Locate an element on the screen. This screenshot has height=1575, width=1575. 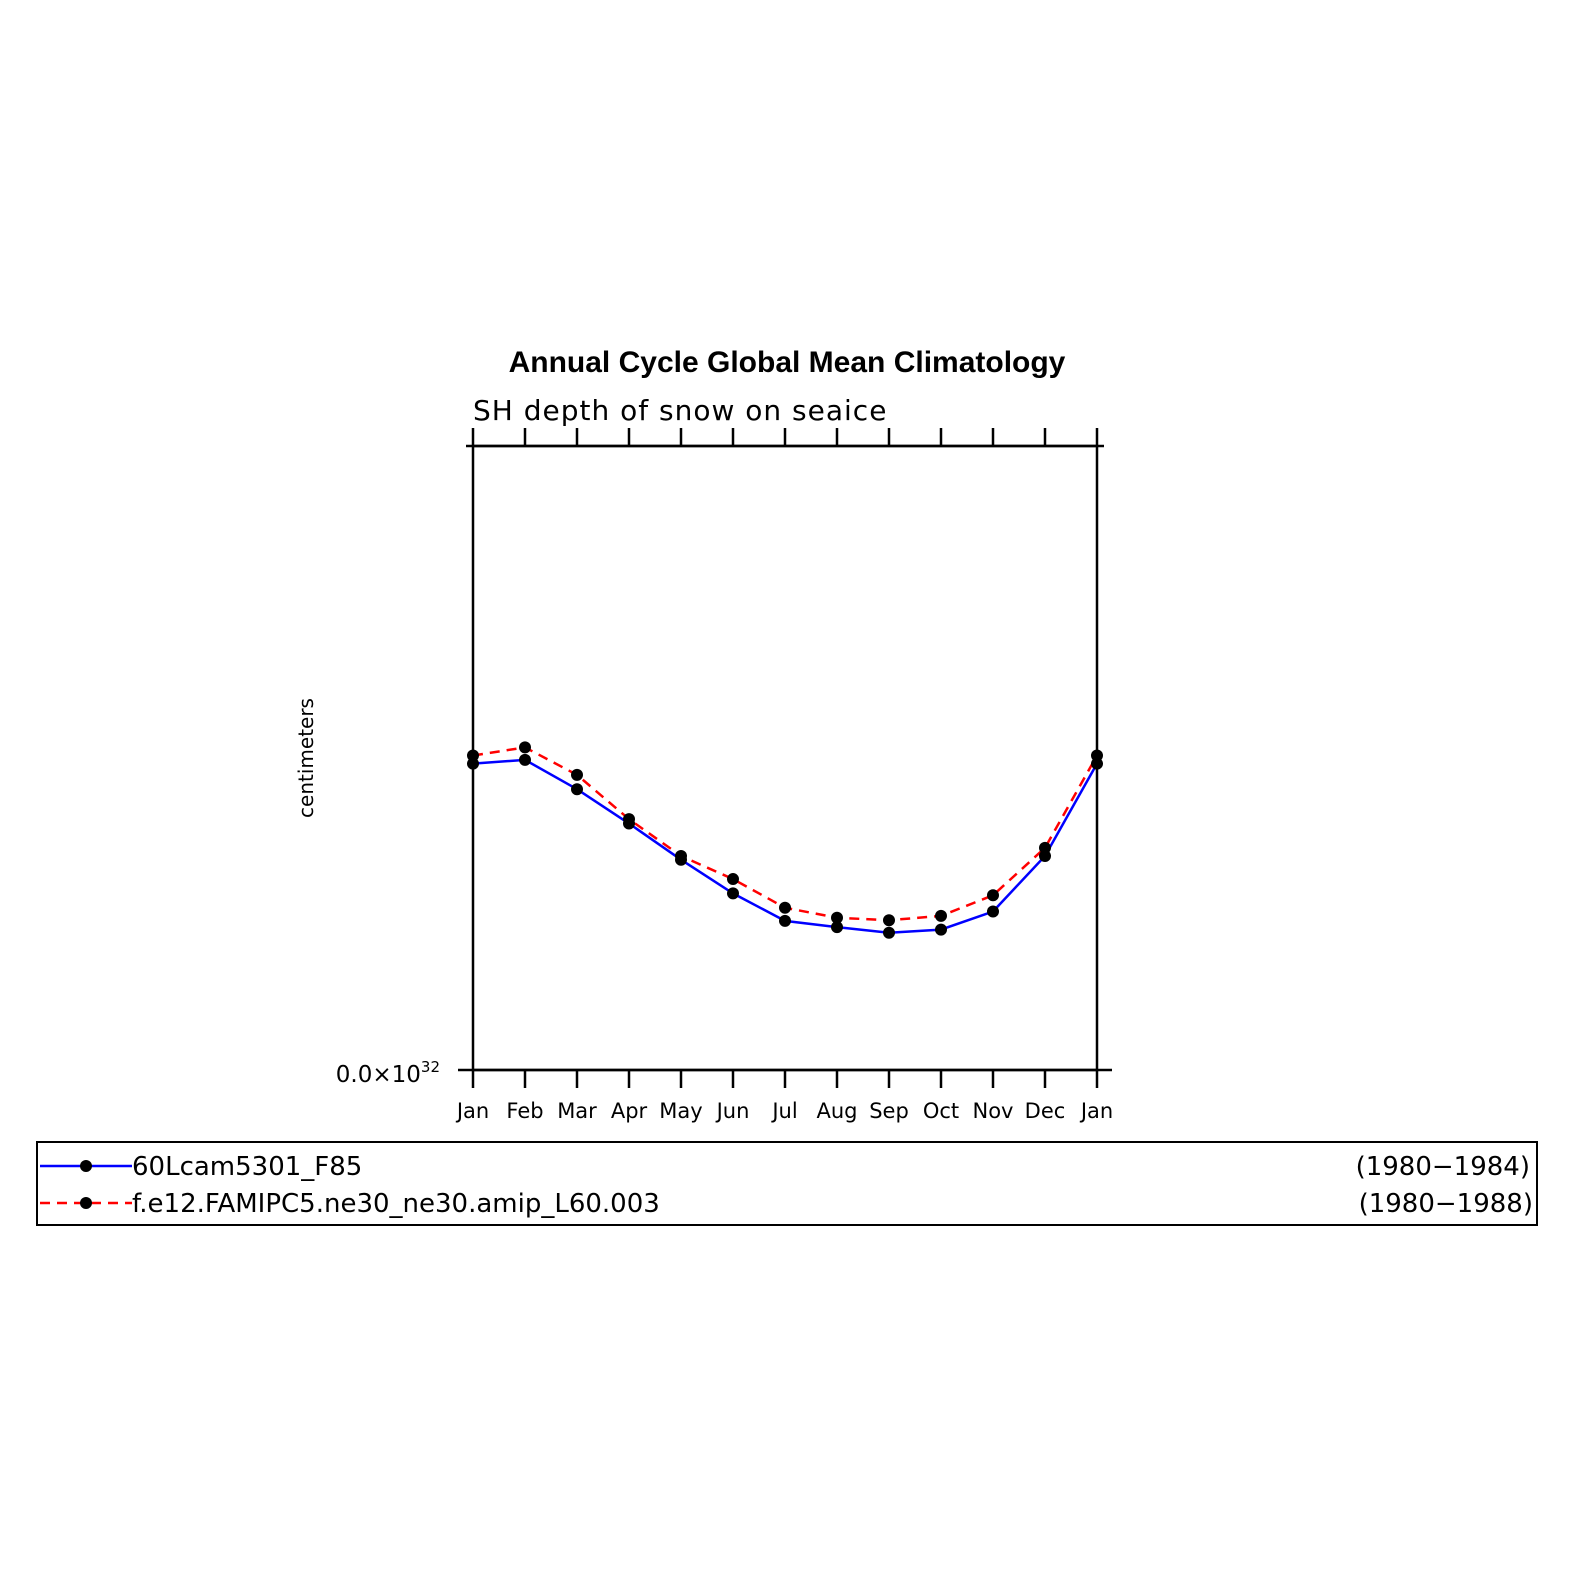
chart-title: Annual Cycle Global Mean Climatology is located at coordinates (787, 362).